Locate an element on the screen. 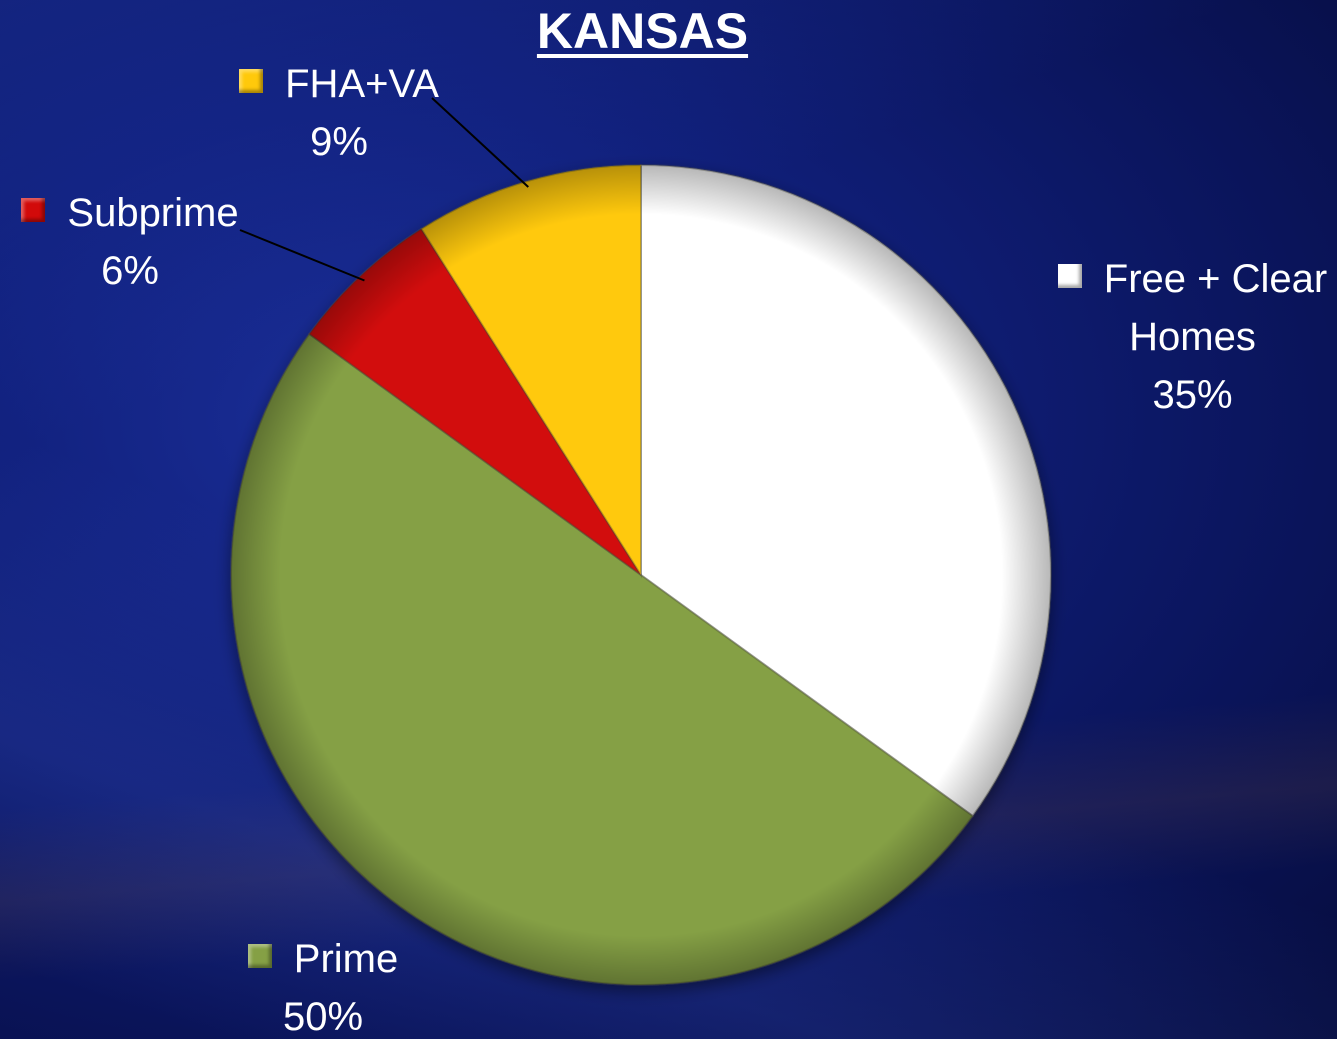 The width and height of the screenshot is (1337, 1039). slice-value-label: 35% is located at coordinates (1192, 395).